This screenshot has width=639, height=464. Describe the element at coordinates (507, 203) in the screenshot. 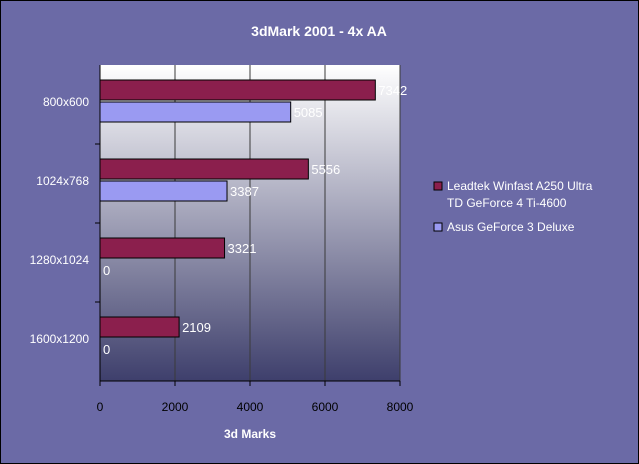

I see `legend-label: TD GeForce 4 Ti-4600` at that location.